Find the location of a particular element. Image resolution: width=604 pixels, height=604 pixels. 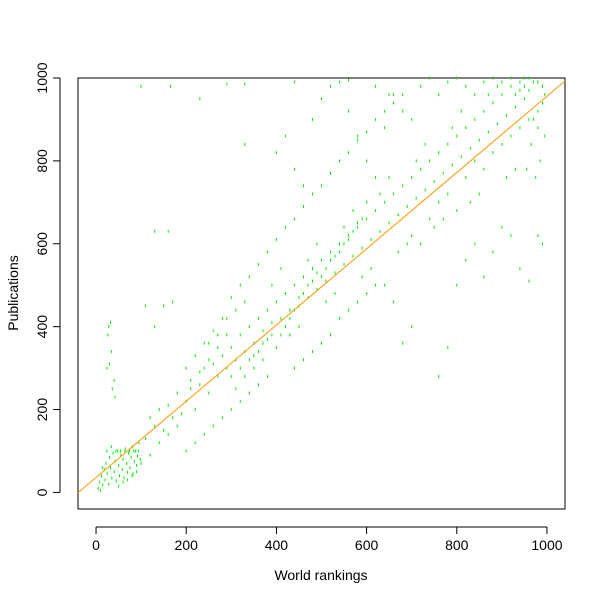

x-tick-label: 400 is located at coordinates (277, 545).